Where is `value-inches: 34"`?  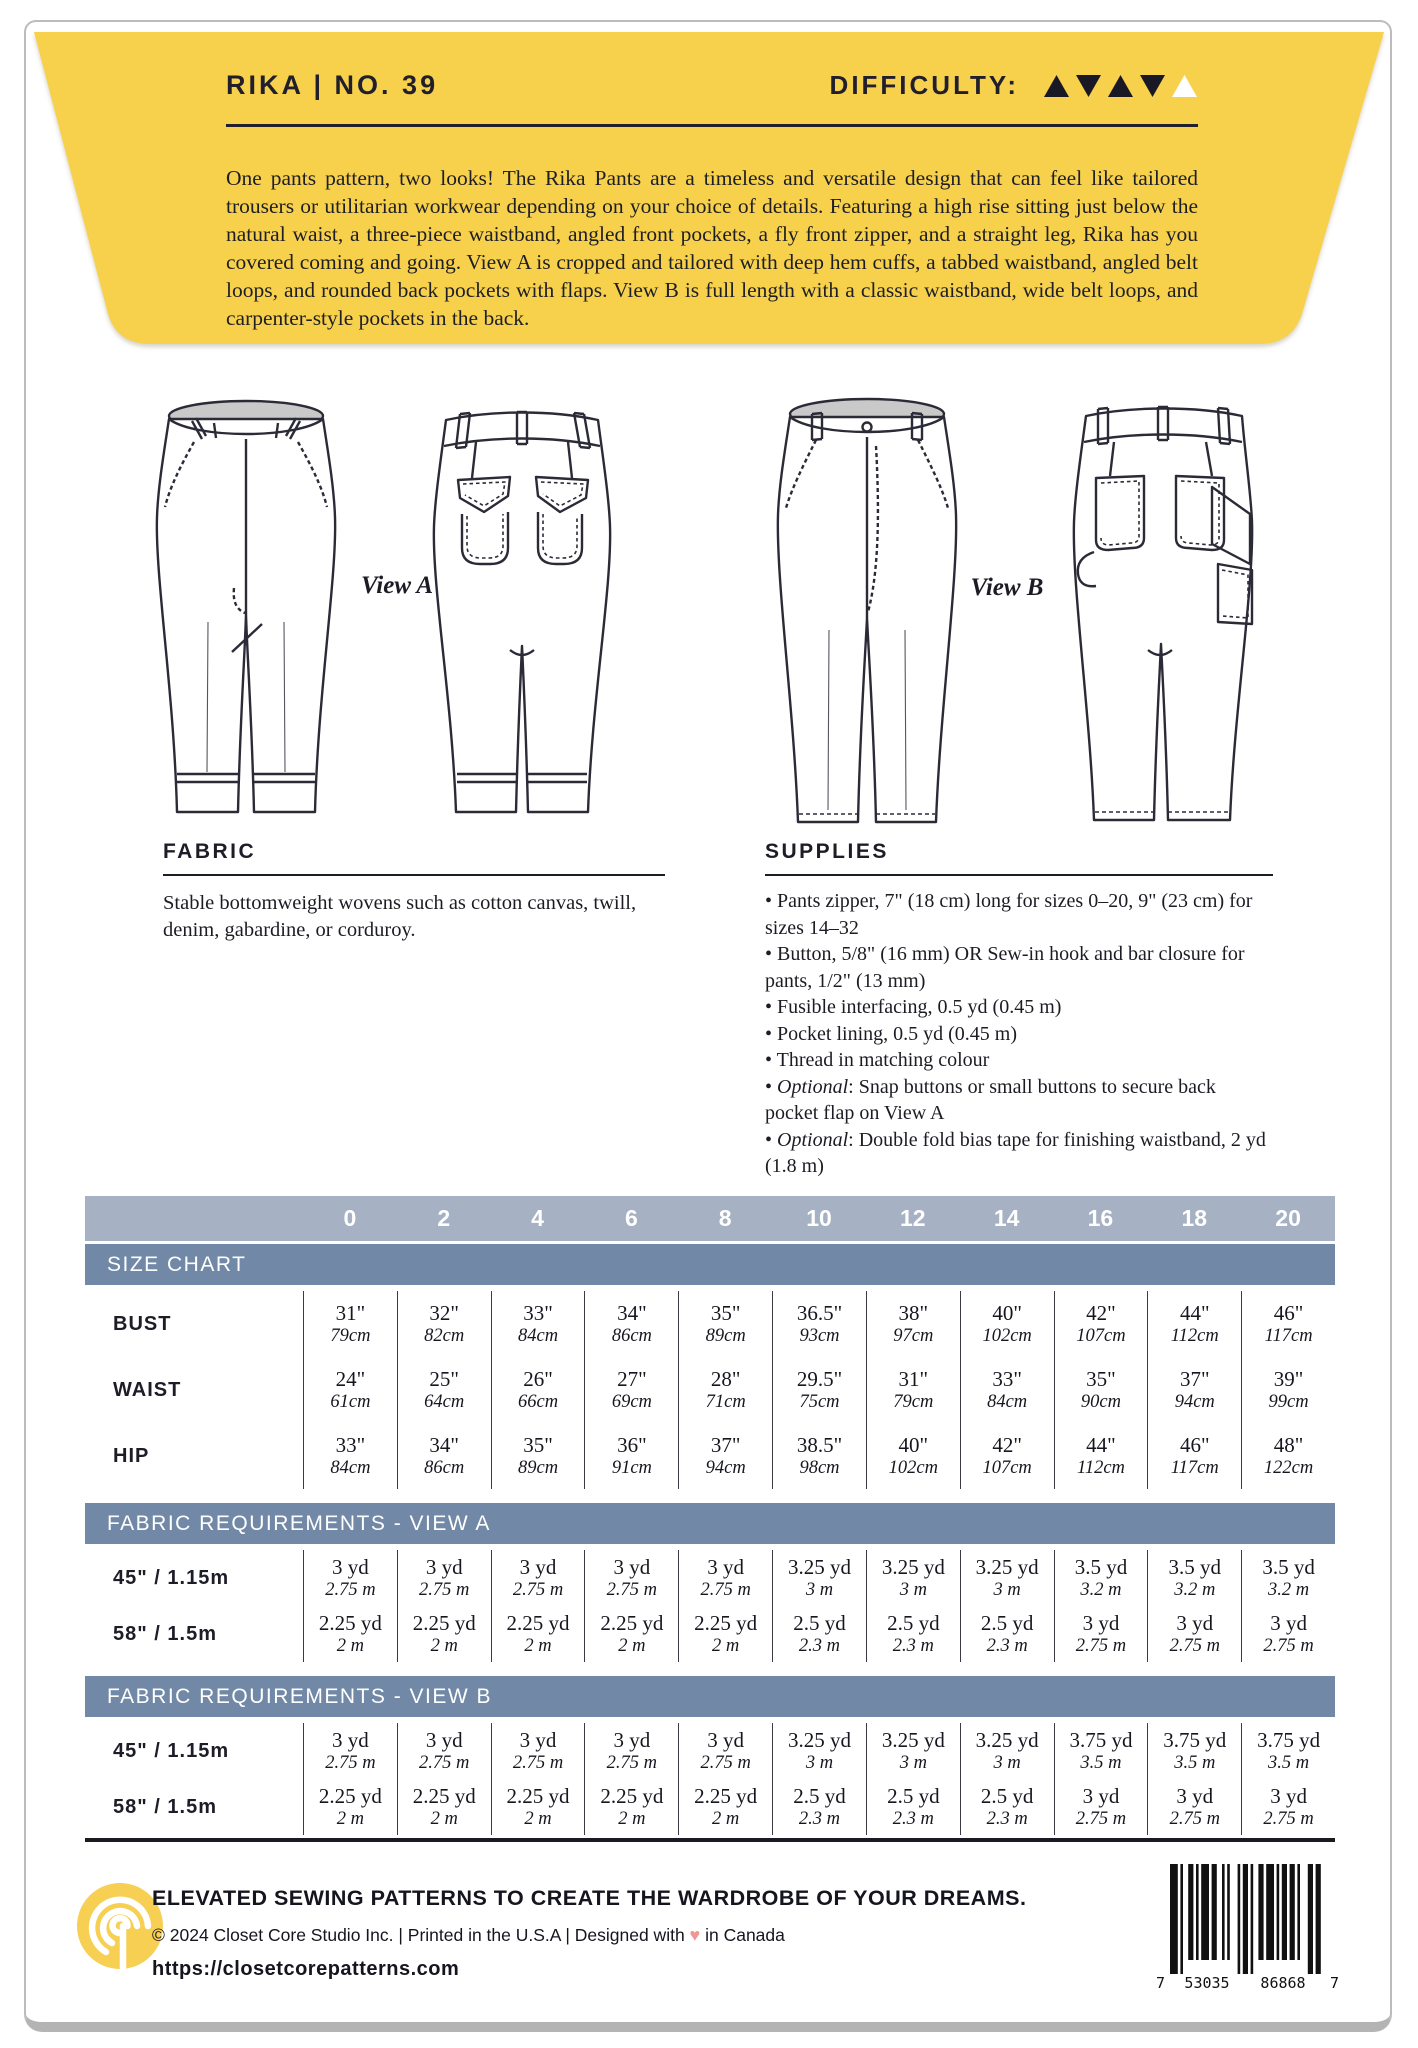 value-inches: 34" is located at coordinates (444, 1445).